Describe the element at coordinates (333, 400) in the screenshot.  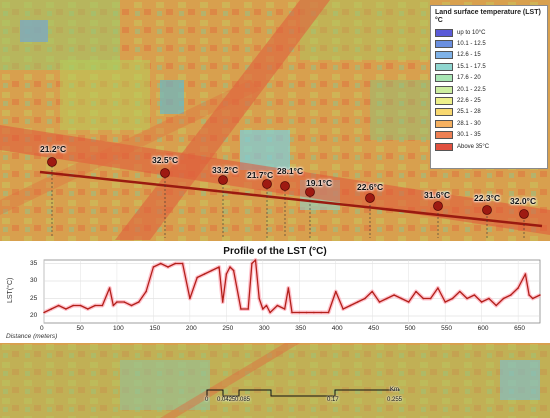
I see `scale-label: 0.17` at that location.